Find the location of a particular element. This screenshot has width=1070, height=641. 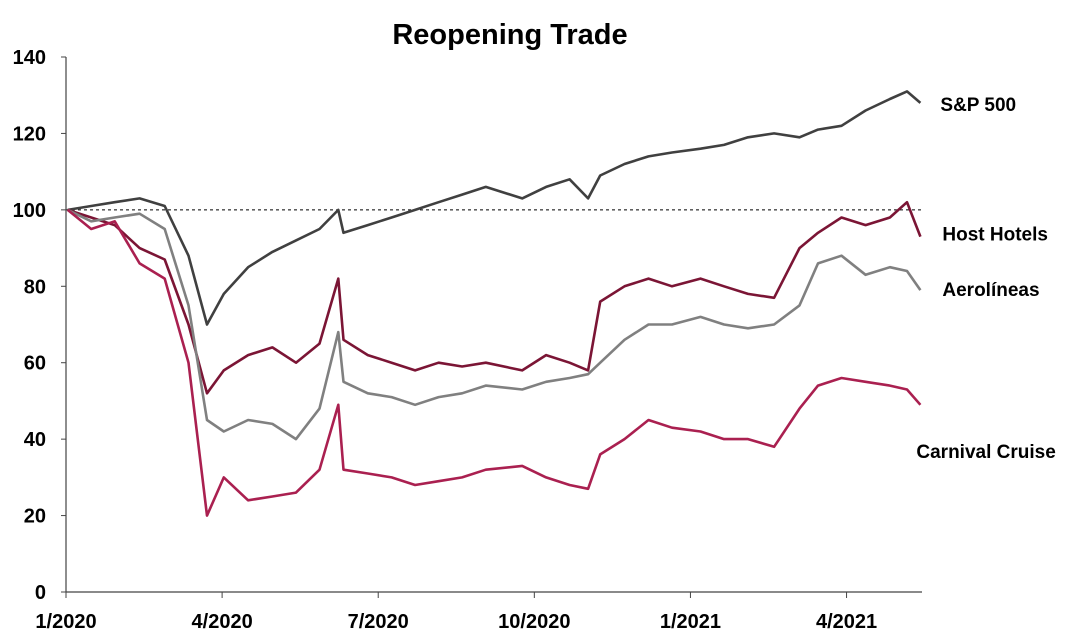

x-tick-label: 4/2021 is located at coordinates (846, 622).